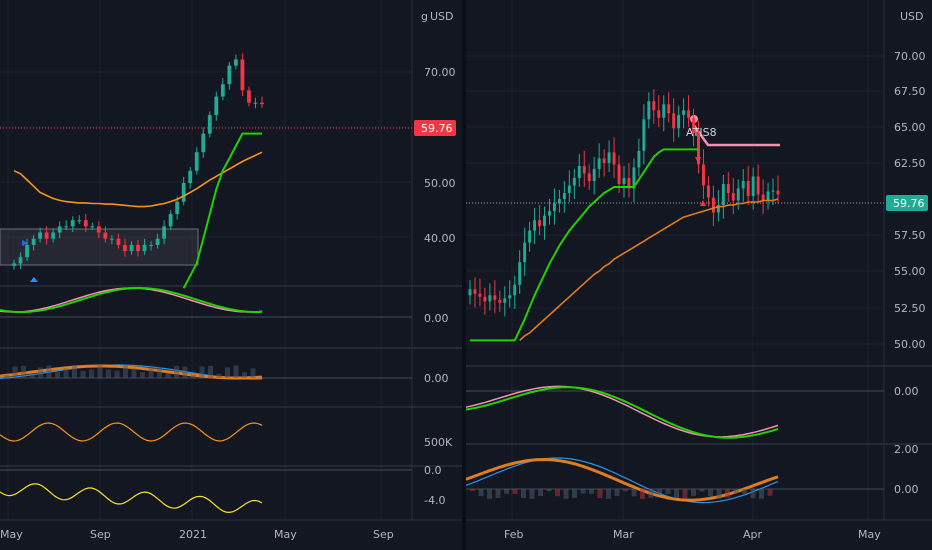 This screenshot has height=550, width=932. Describe the element at coordinates (197, 534) in the screenshot. I see `left-time-axis: May Sep 2021 May Sep` at that location.